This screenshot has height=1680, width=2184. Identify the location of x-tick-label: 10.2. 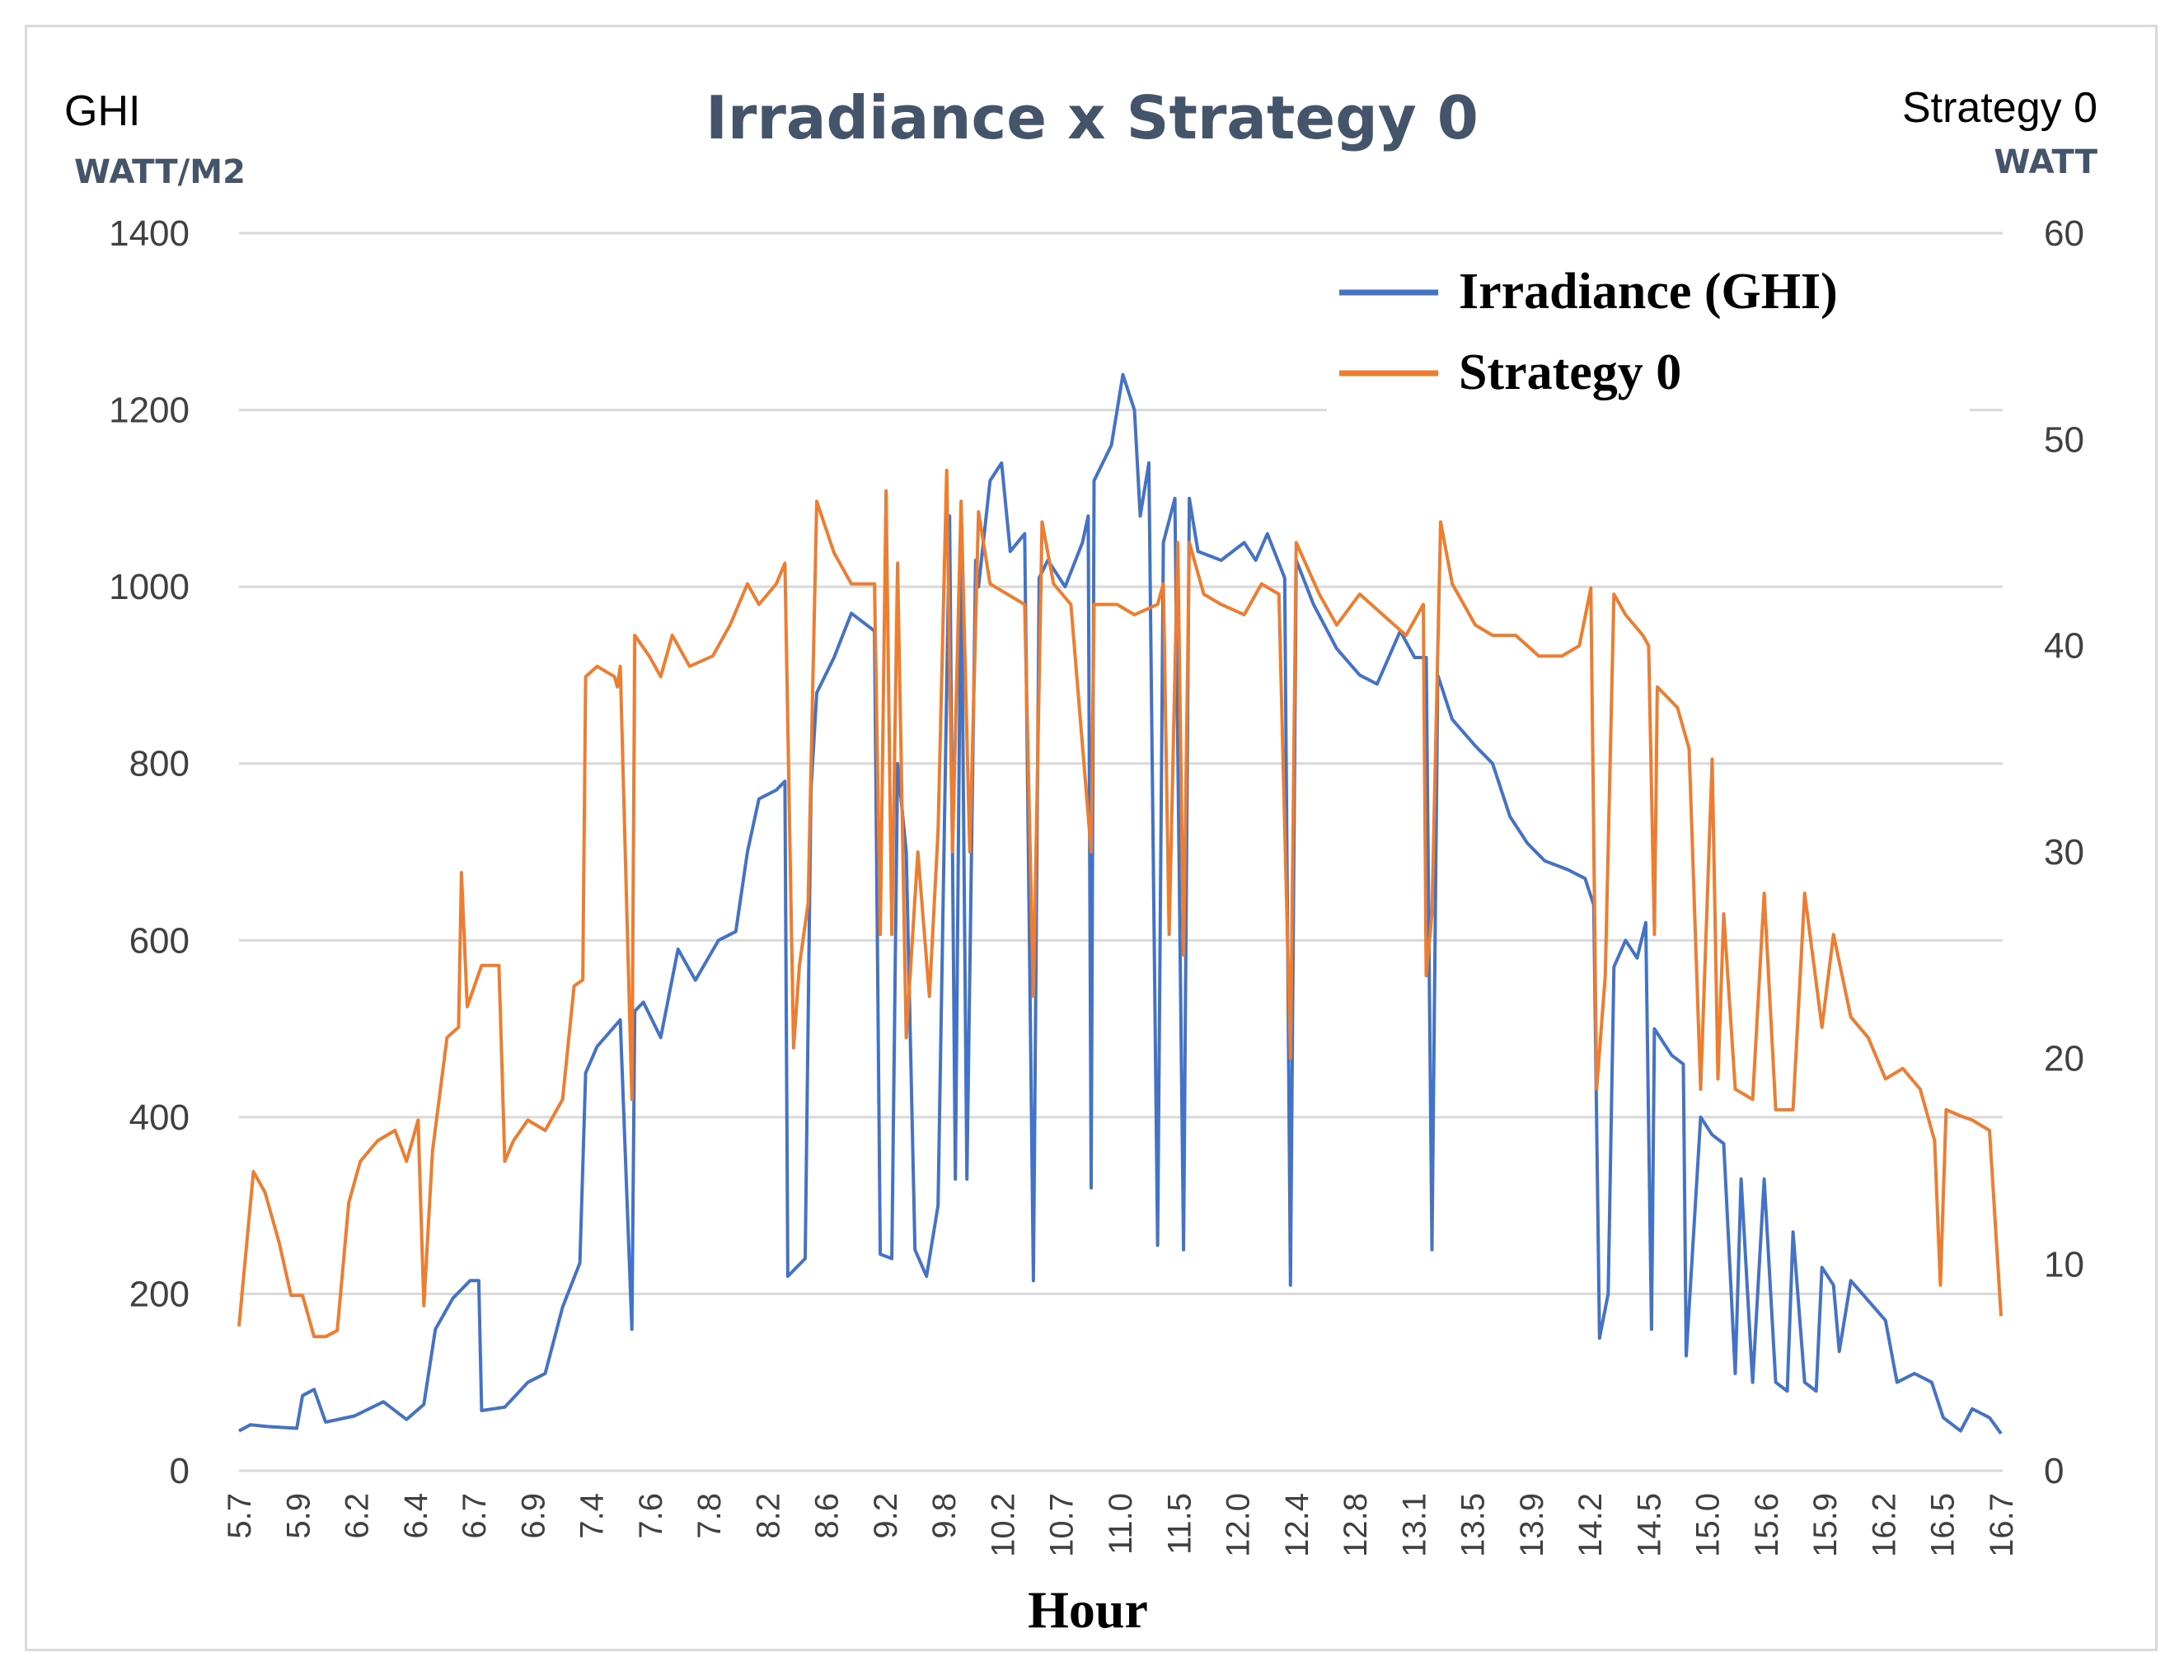
(1003, 1525).